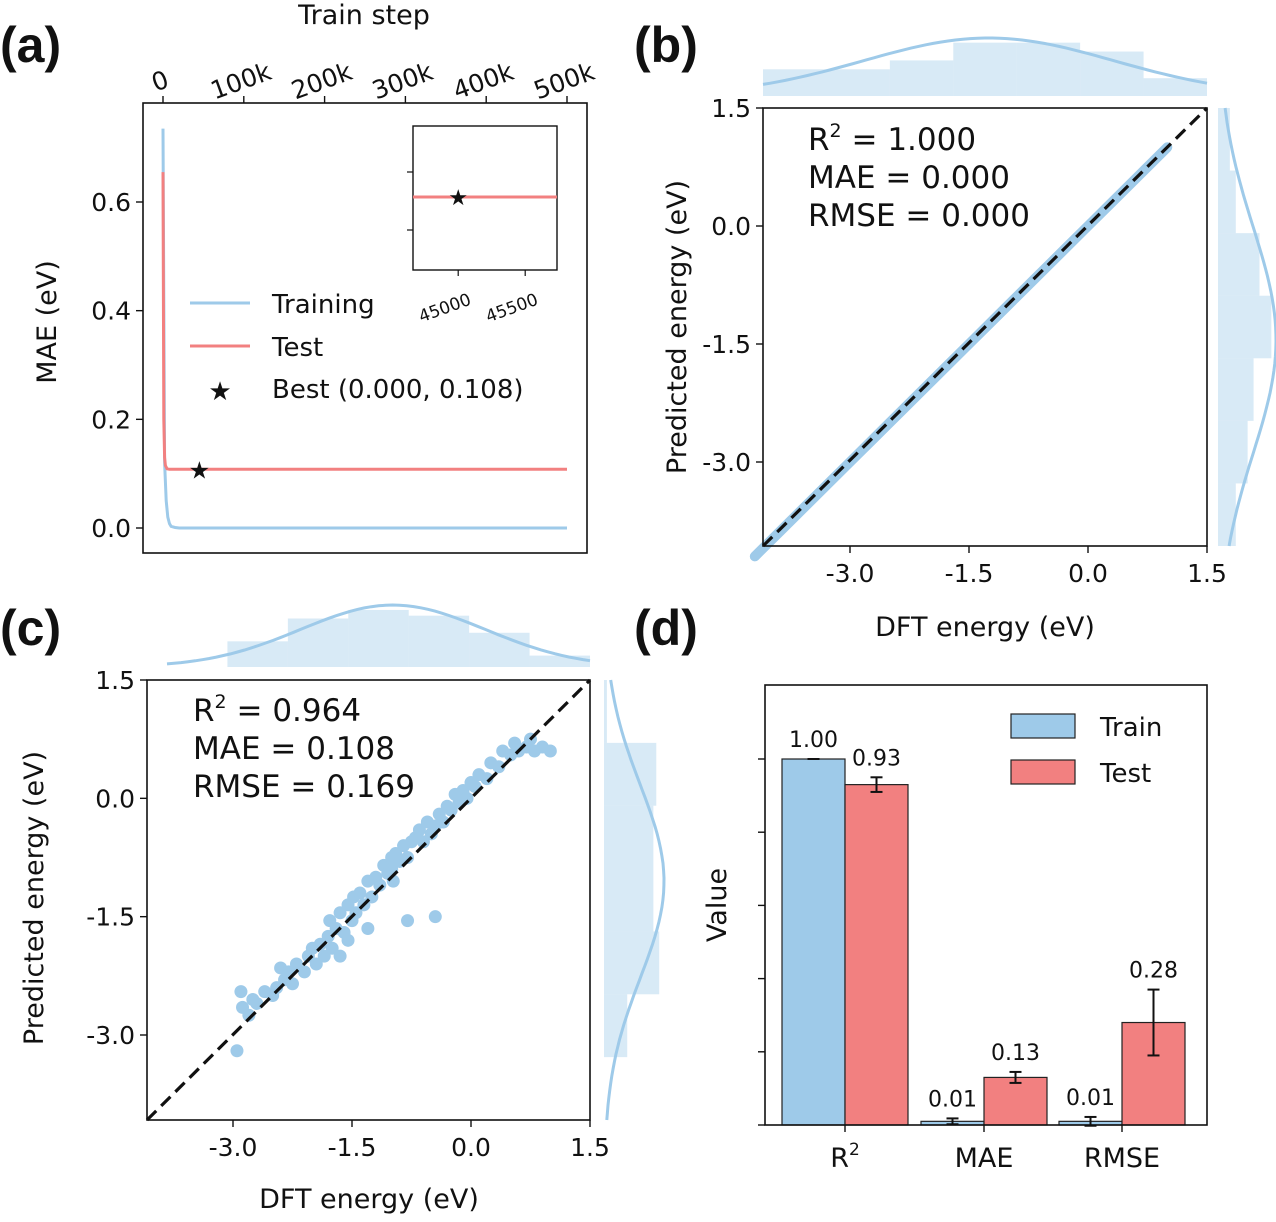 The width and height of the screenshot is (1276, 1222). I want to click on series-training-line, so click(364, 329).